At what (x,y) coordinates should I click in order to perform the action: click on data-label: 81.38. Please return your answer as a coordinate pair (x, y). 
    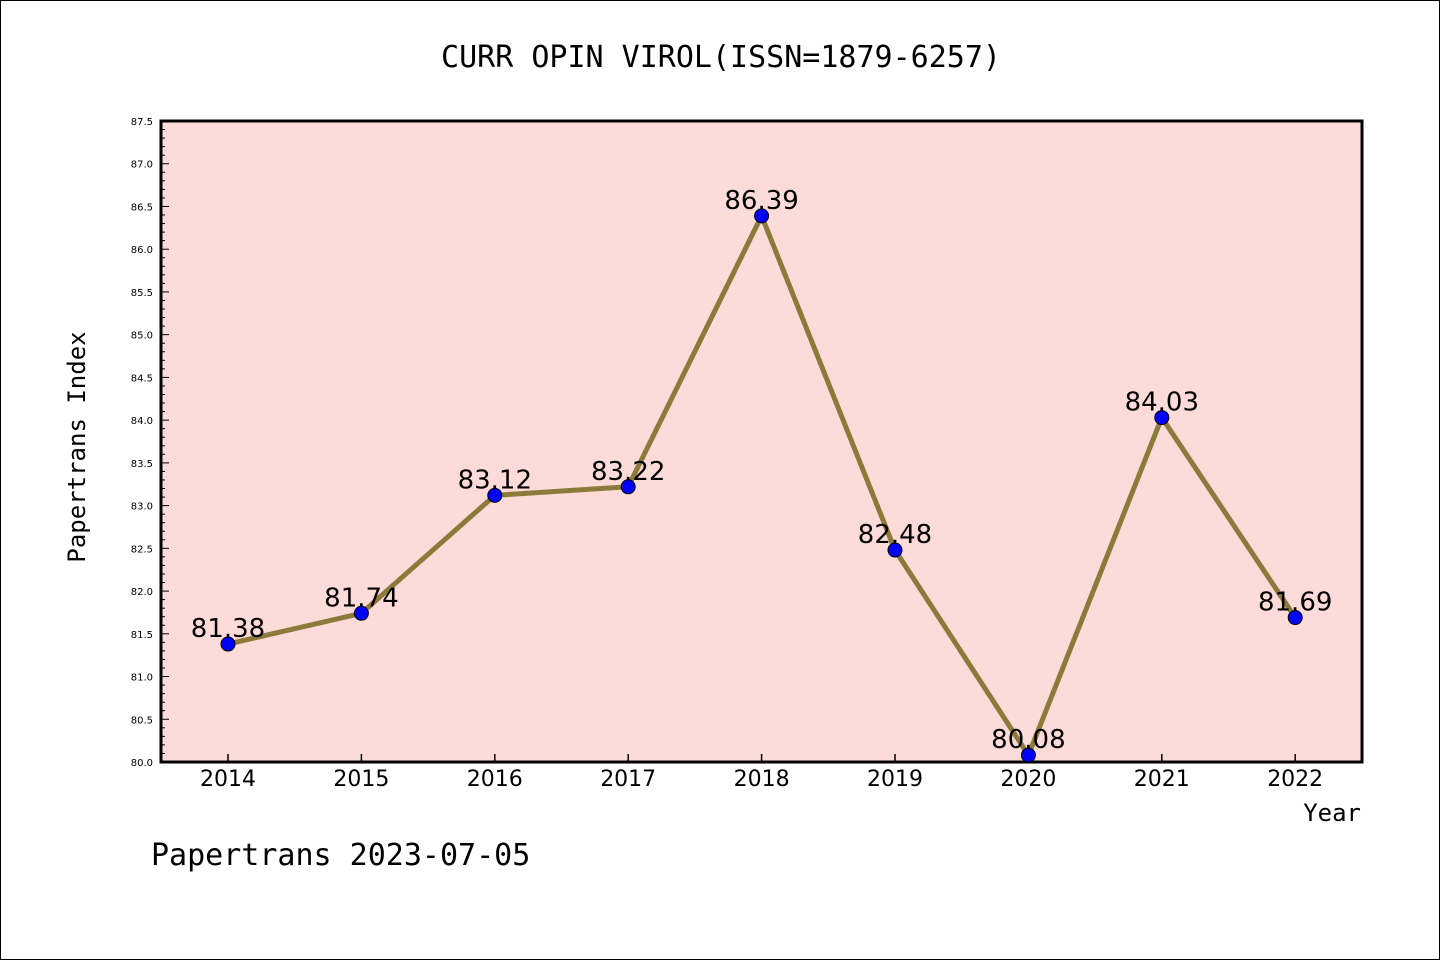
    Looking at the image, I should click on (228, 629).